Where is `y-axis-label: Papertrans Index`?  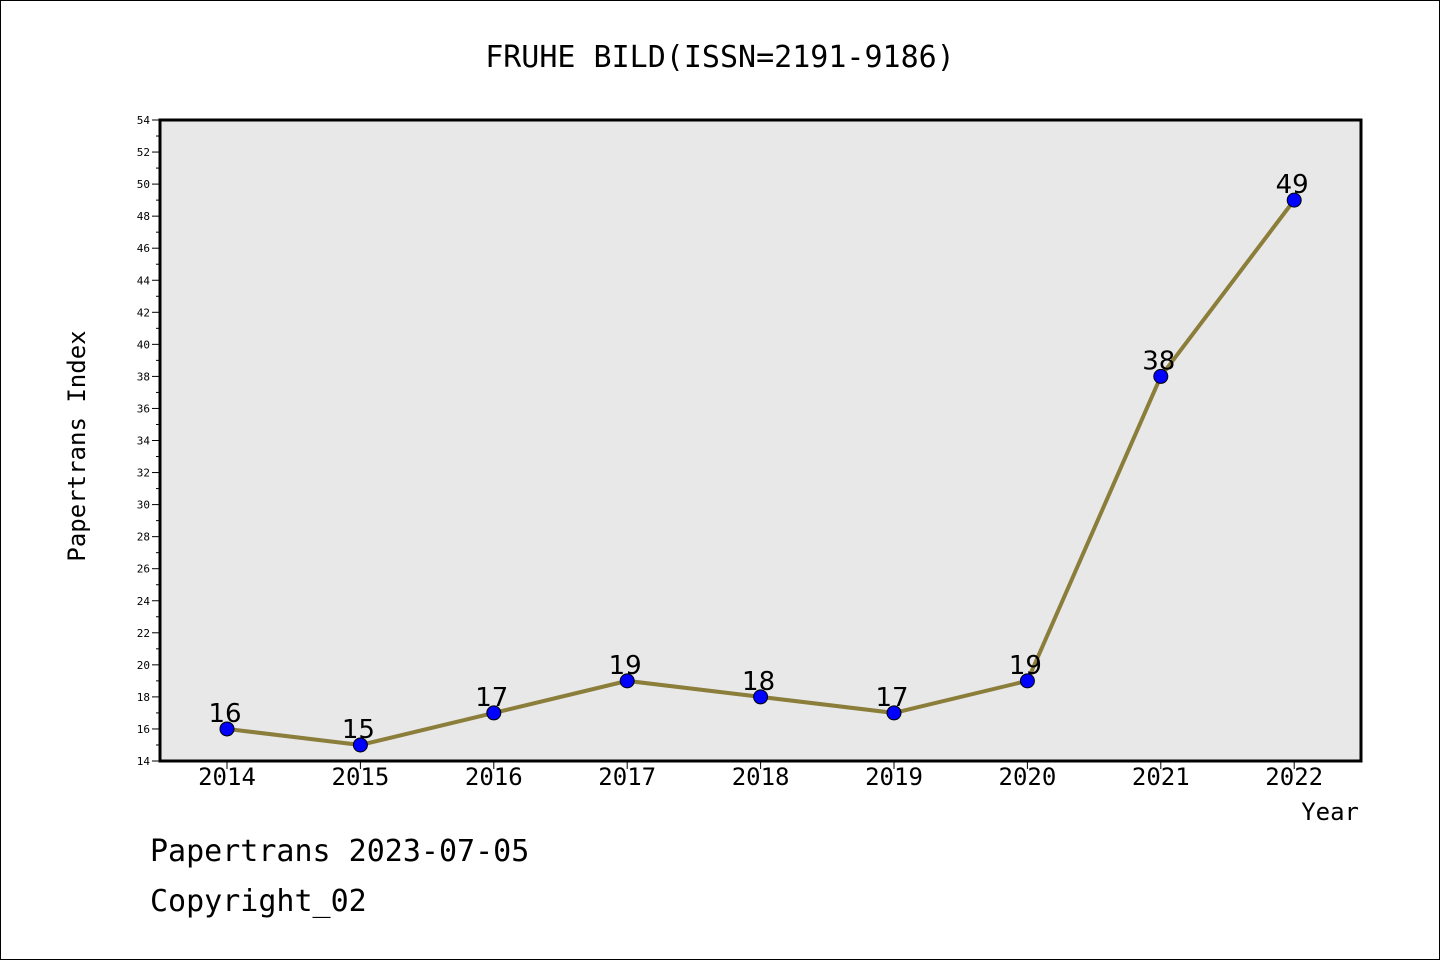 y-axis-label: Papertrans Index is located at coordinates (77, 445).